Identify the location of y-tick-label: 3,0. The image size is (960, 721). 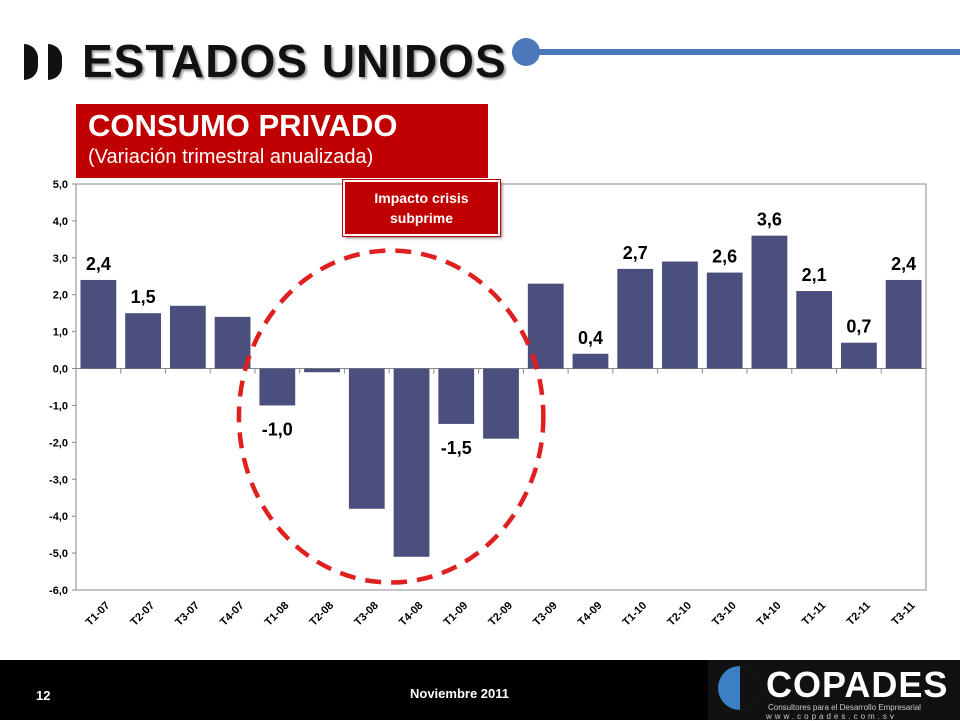
(60, 259).